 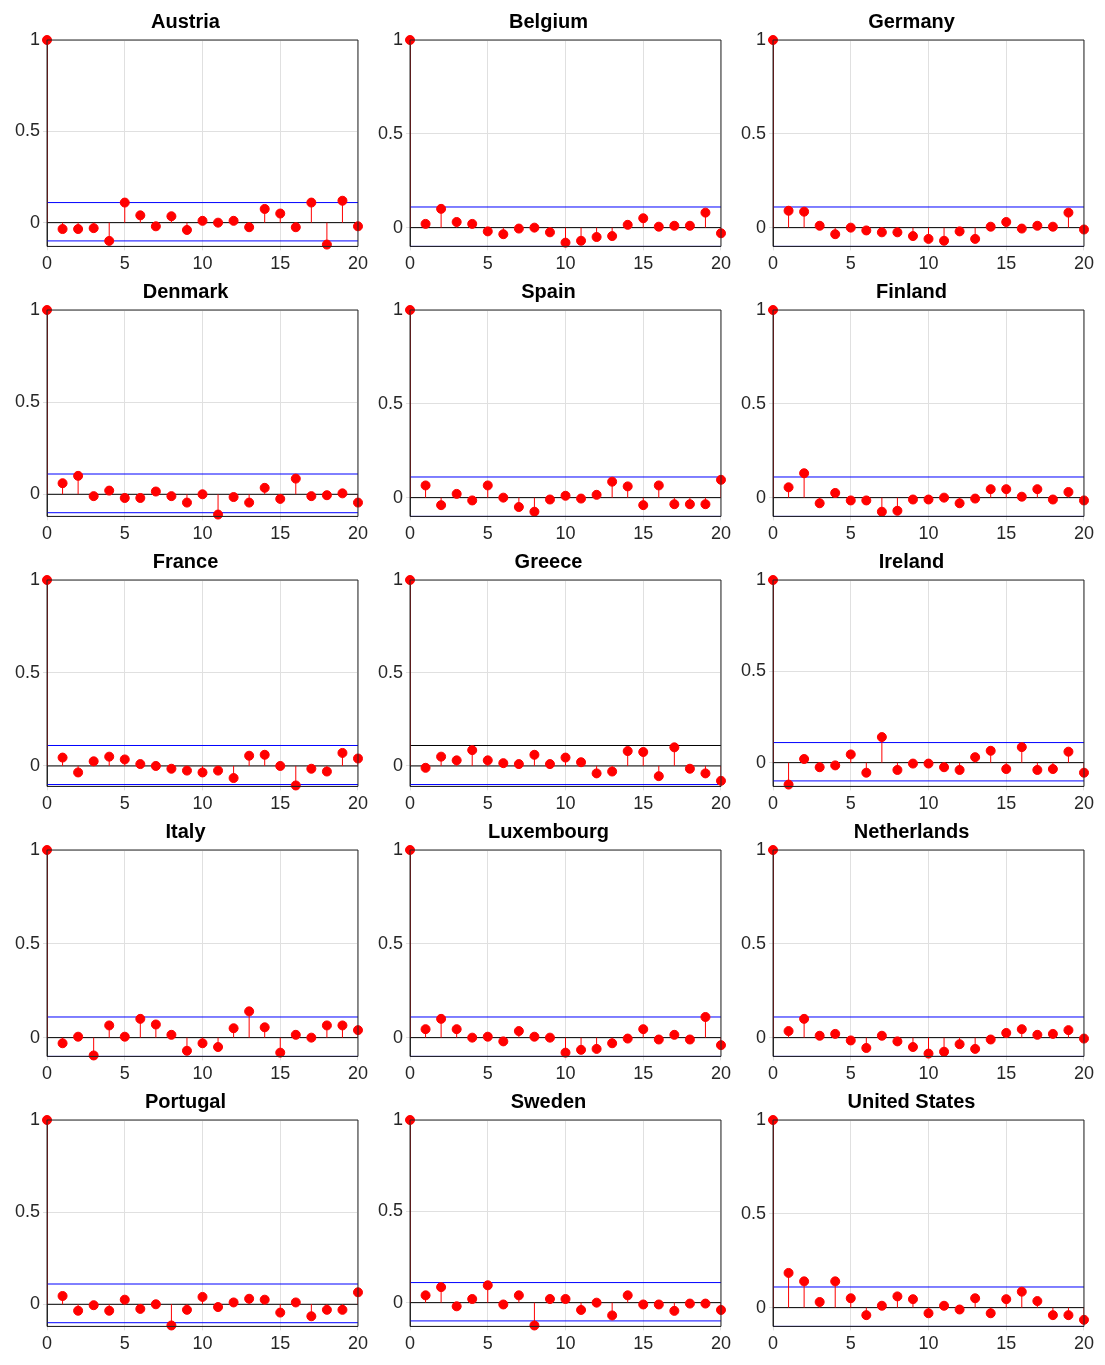 What do you see at coordinates (548, 830) in the screenshot?
I see `chart-title: Luxembourg` at bounding box center [548, 830].